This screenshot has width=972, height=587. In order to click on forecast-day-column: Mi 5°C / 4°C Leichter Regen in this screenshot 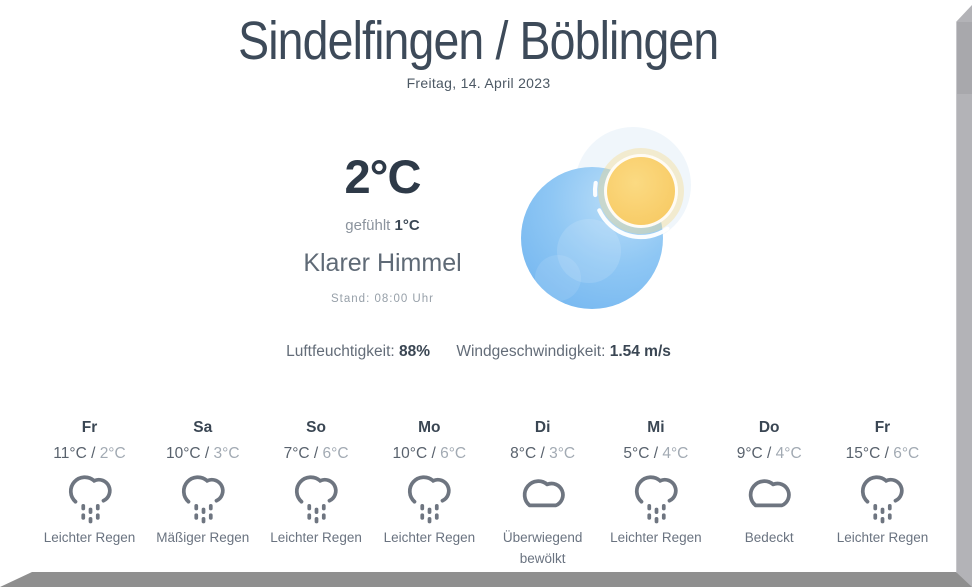, I will do `click(655, 494)`.